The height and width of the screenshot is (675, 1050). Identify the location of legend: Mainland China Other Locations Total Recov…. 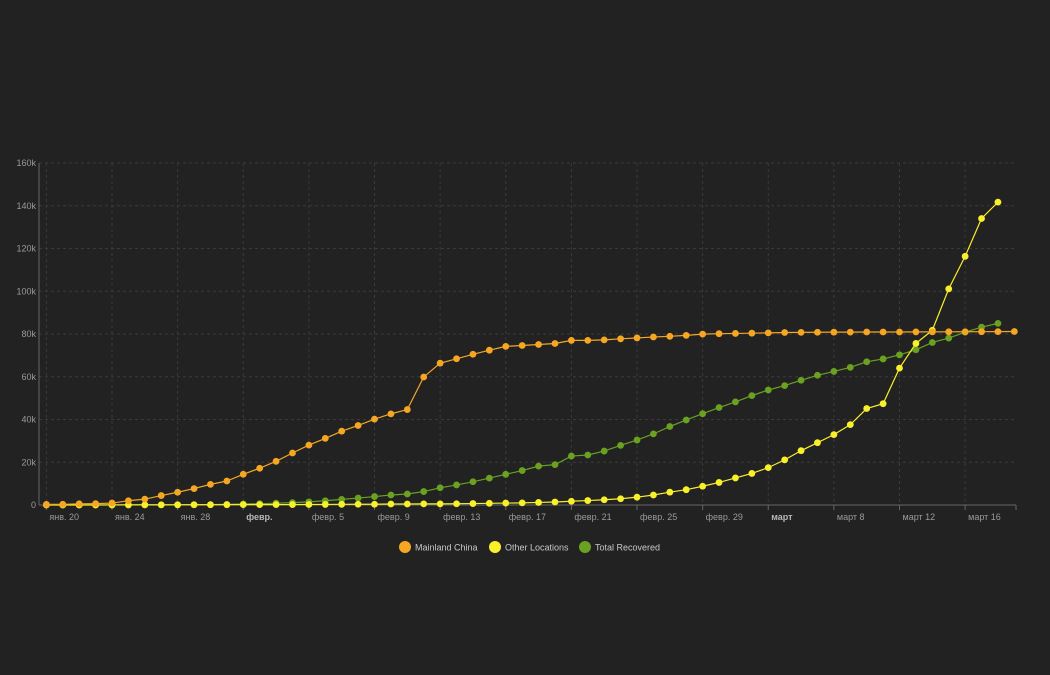
(529, 547).